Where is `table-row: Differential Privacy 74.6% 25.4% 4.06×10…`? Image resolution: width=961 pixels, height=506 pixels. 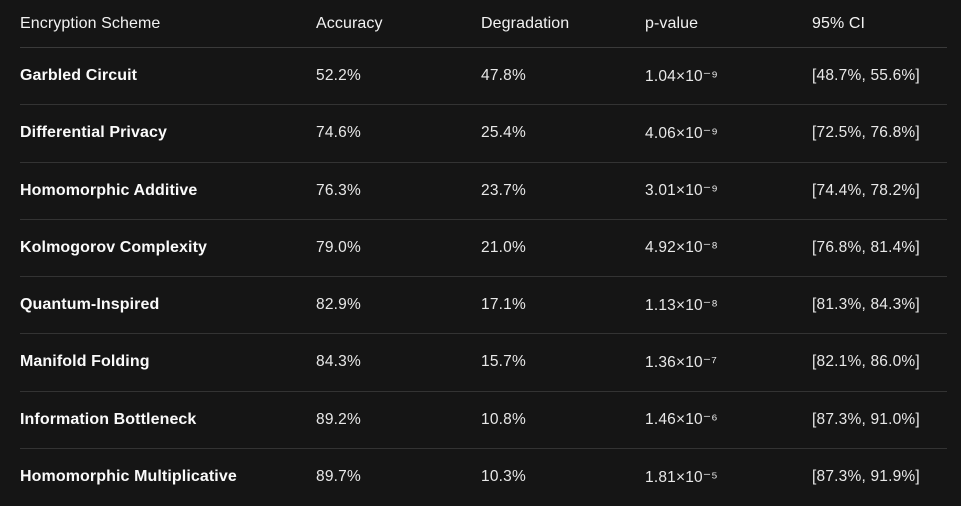 table-row: Differential Privacy 74.6% 25.4% 4.06×10… is located at coordinates (483, 134).